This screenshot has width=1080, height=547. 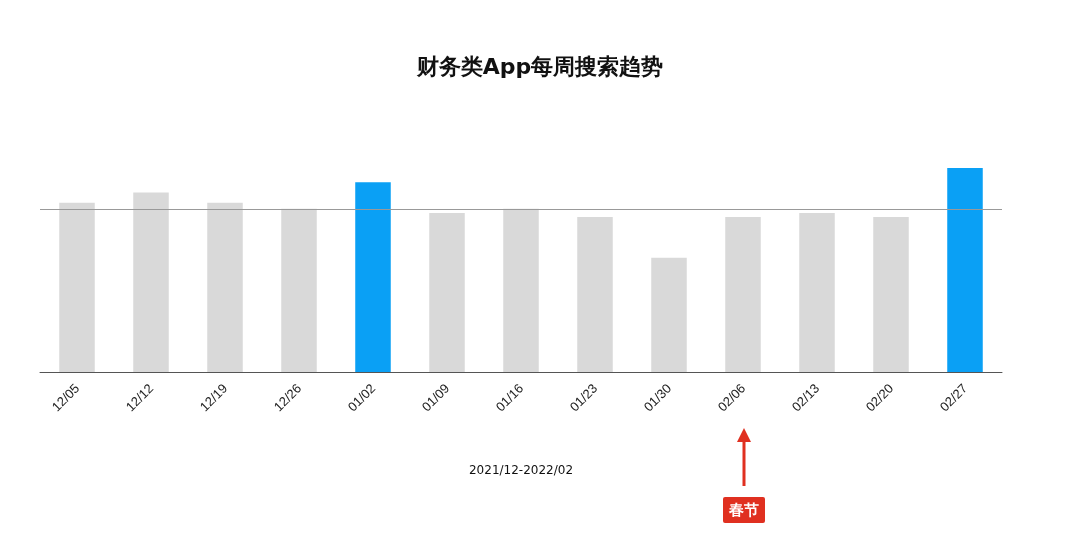 I want to click on chart-title: 财务类App每周搜索趋势, so click(x=539, y=66).